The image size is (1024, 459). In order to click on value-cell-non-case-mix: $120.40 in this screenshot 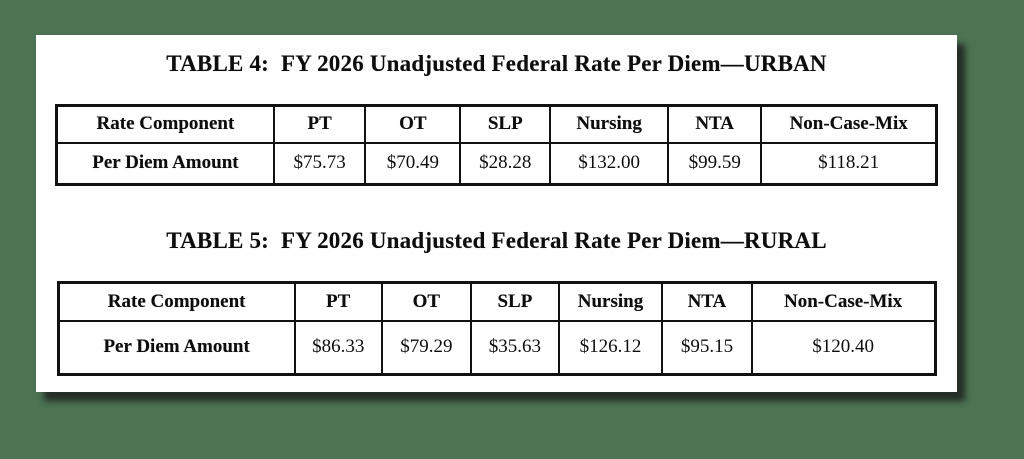, I will do `click(843, 347)`.